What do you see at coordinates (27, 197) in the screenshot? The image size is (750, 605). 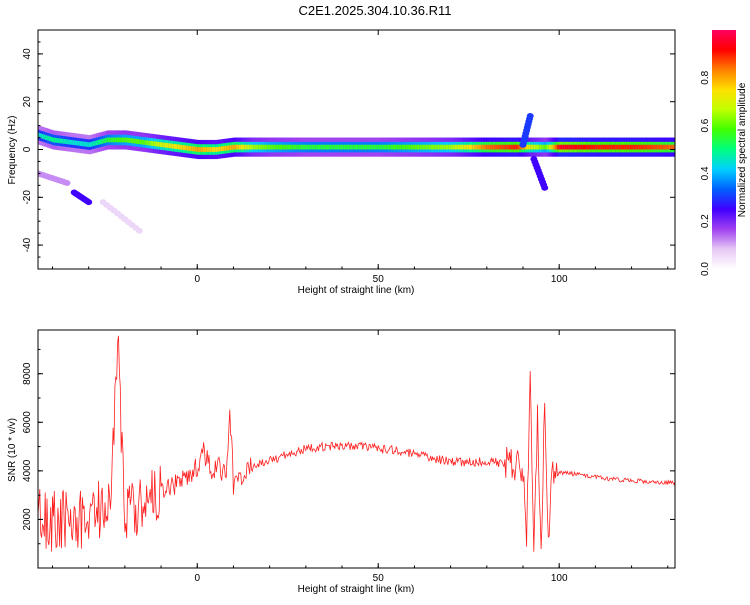 I see `spectrogram-y-tick-label: -20` at bounding box center [27, 197].